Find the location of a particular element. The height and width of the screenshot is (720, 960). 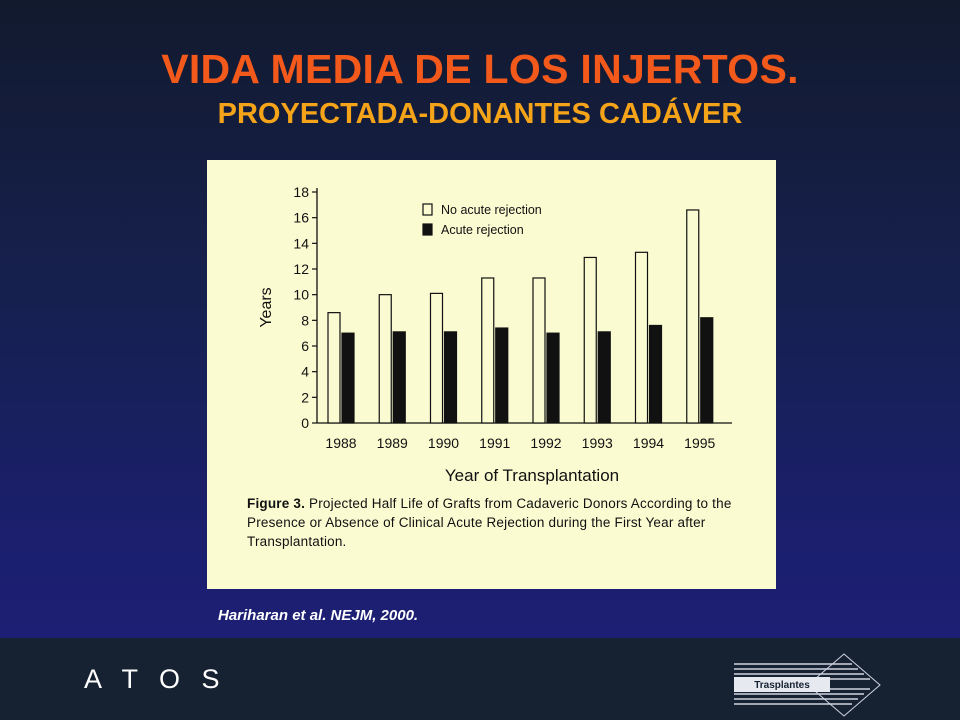

x-tick-label: 1988 is located at coordinates (340, 443).